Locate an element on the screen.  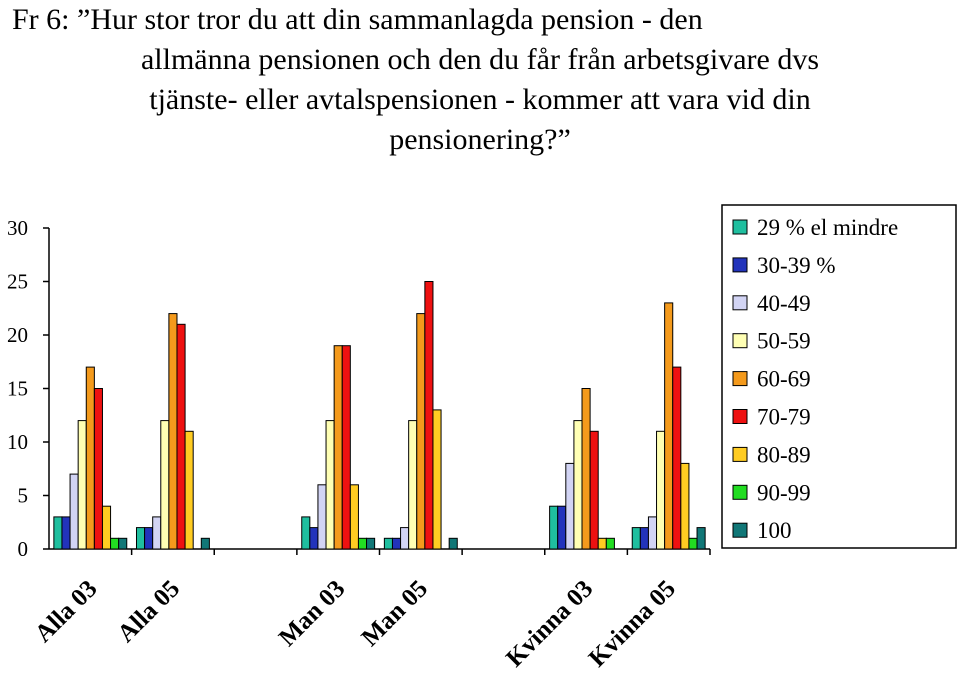
legend-entry-label: 29 % el mindre is located at coordinates (827, 227).